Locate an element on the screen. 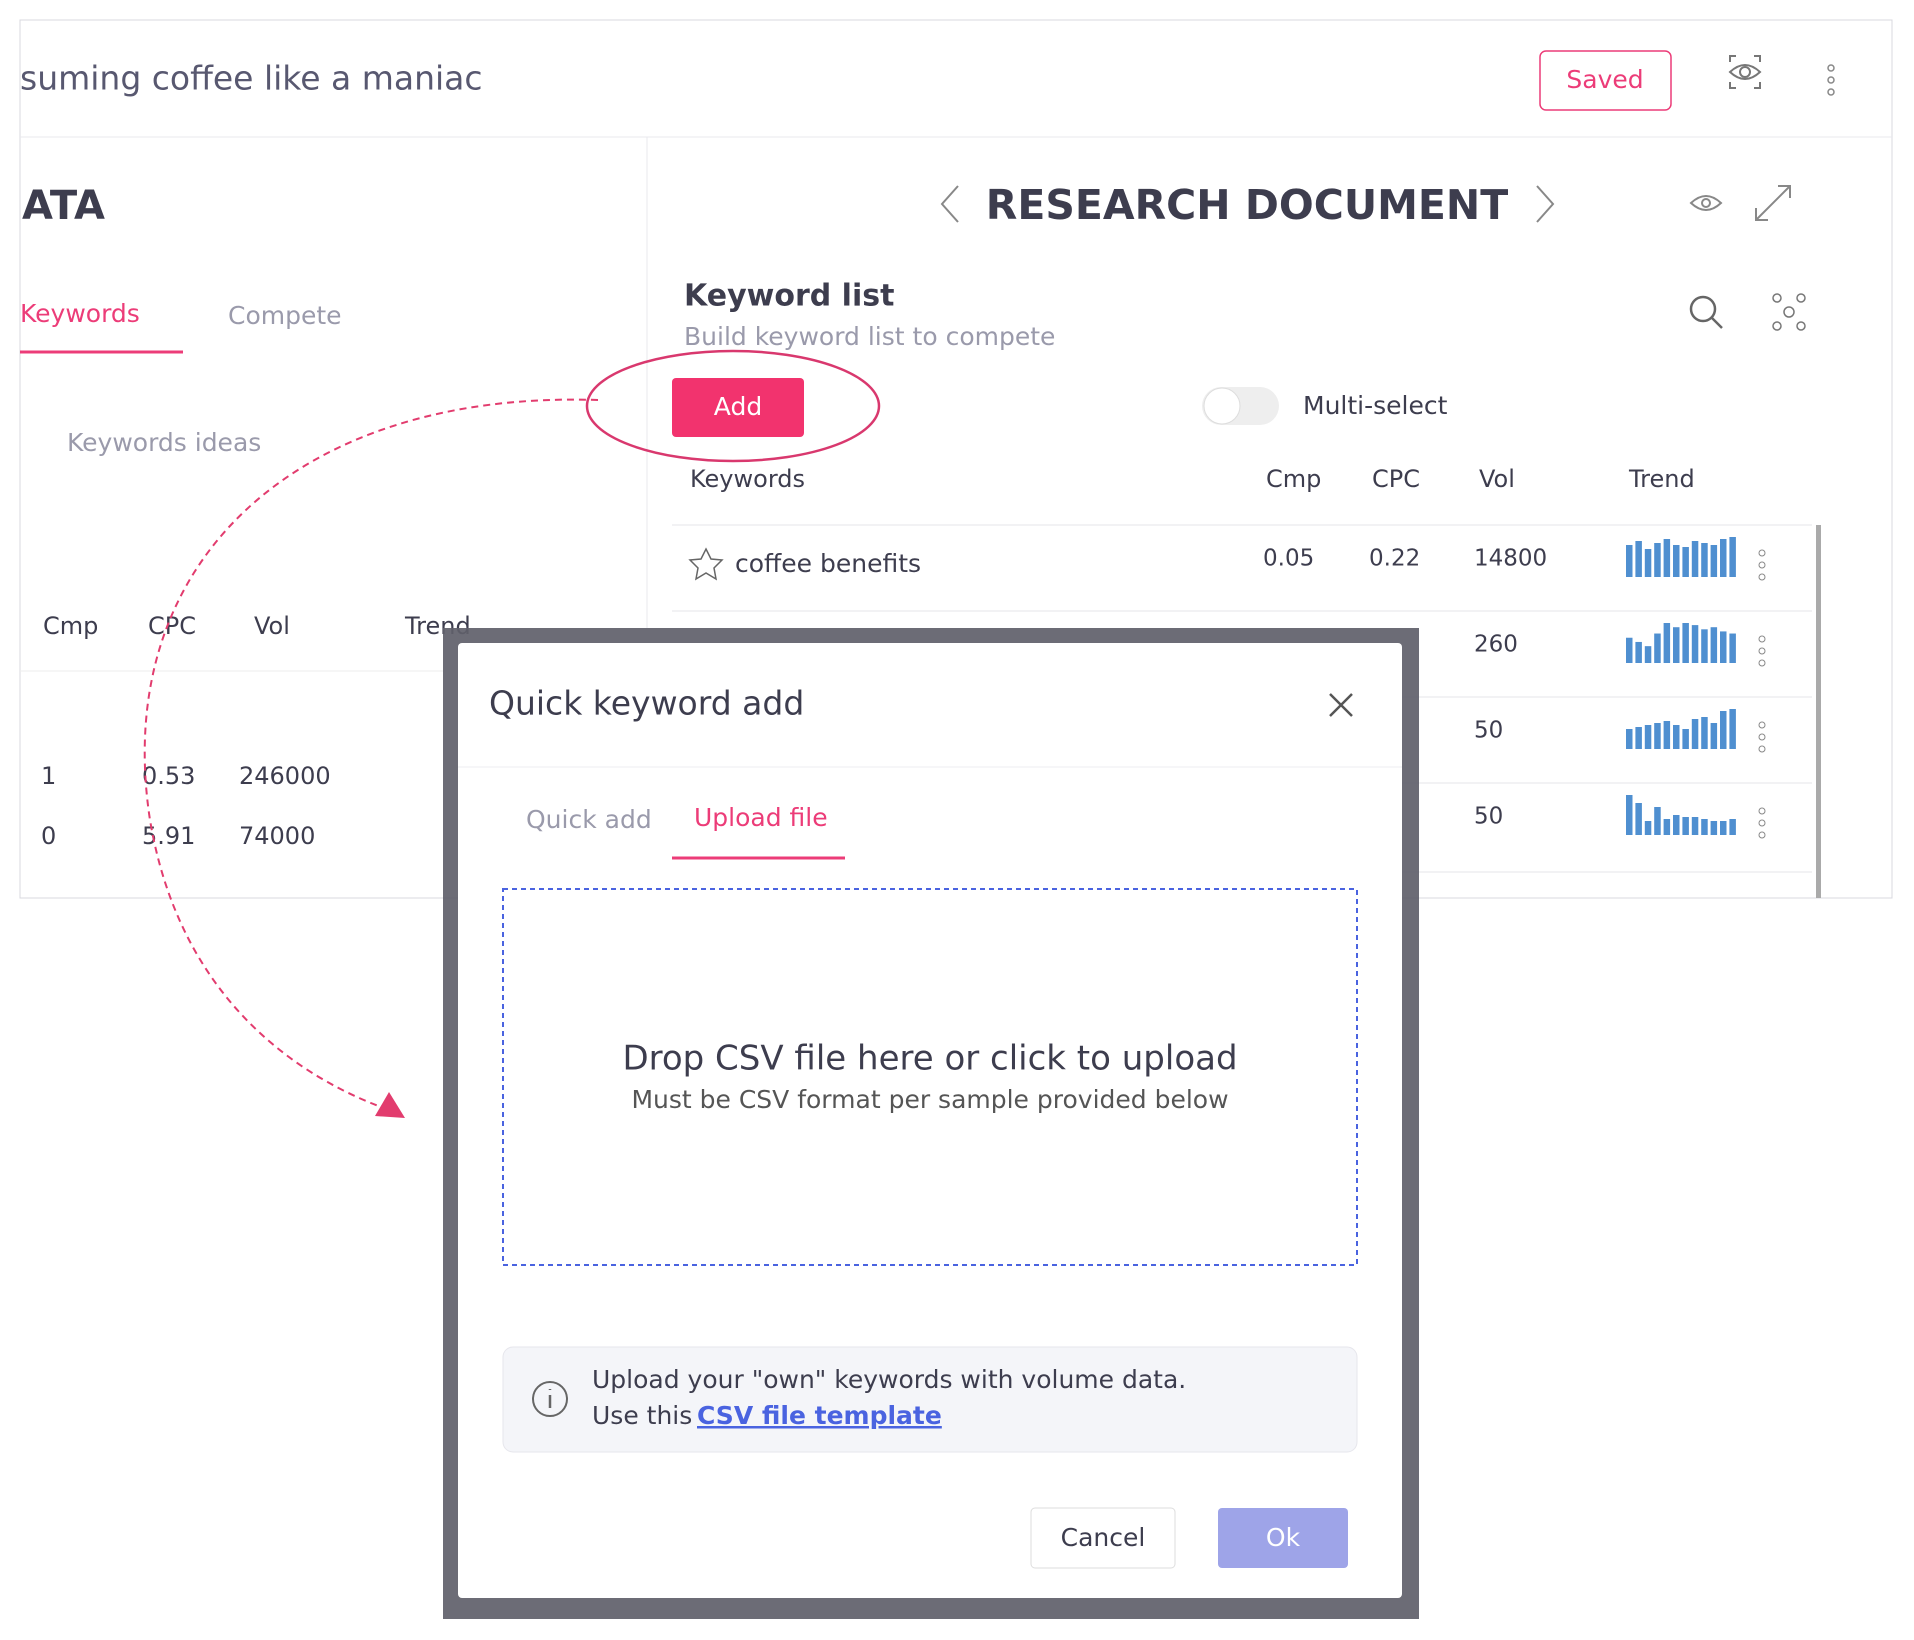 The height and width of the screenshot is (1640, 1914). scrollbar is located at coordinates (1818, 711).